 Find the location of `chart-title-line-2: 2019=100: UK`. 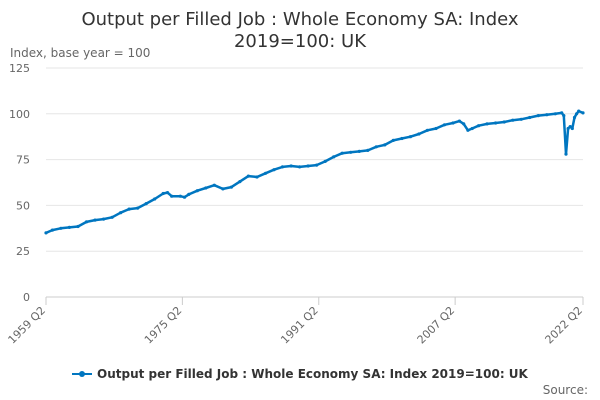

chart-title-line-2: 2019=100: UK is located at coordinates (300, 41).